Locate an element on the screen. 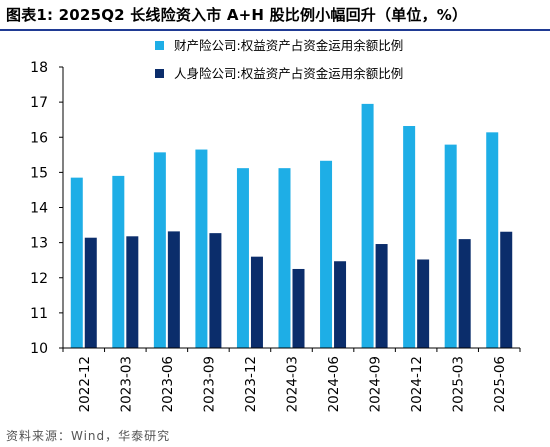 This screenshot has height=447, width=550. x-tick-label: 2024-12 is located at coordinates (417, 384).